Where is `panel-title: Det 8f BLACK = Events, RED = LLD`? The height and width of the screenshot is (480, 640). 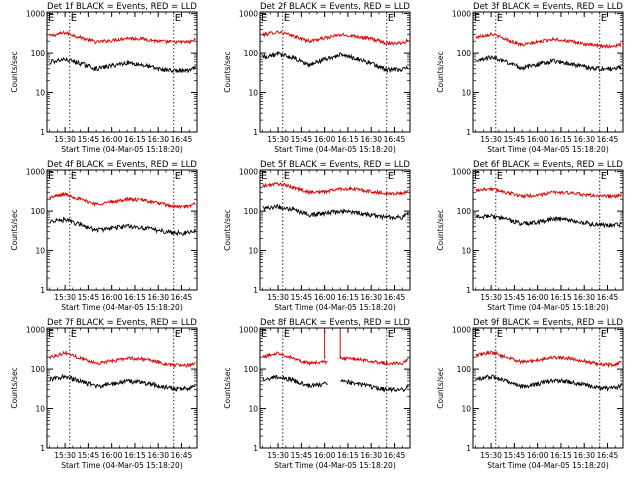
panel-title: Det 8f BLACK = Events, RED = LLD is located at coordinates (335, 323).